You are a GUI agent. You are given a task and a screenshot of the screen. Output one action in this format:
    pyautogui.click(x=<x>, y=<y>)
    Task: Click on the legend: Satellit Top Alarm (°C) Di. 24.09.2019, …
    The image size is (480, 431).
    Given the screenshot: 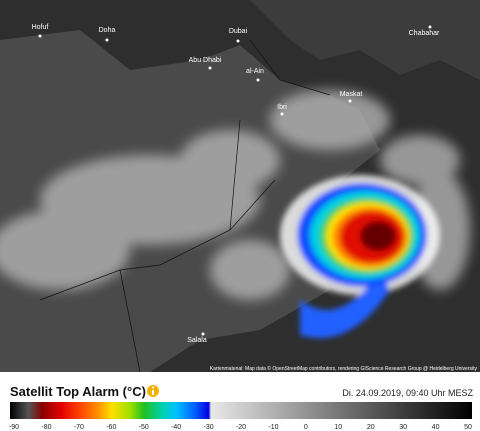 What is the action you would take?
    pyautogui.click(x=241, y=407)
    